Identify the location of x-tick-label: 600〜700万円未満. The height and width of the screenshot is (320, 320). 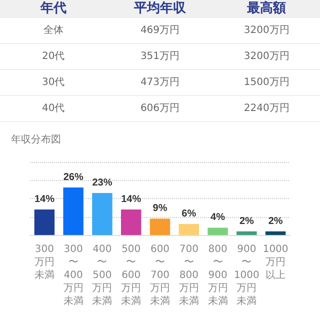
(160, 275).